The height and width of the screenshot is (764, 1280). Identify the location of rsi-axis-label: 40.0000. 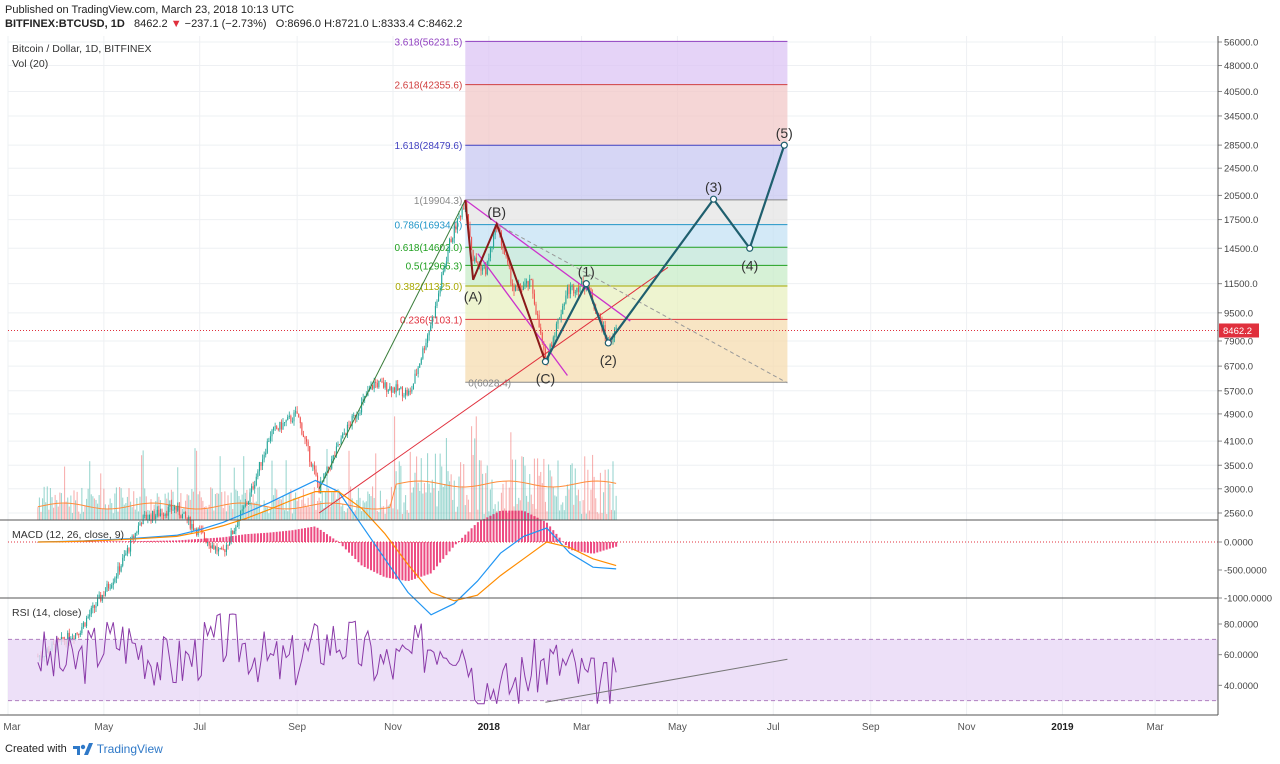
(1241, 686).